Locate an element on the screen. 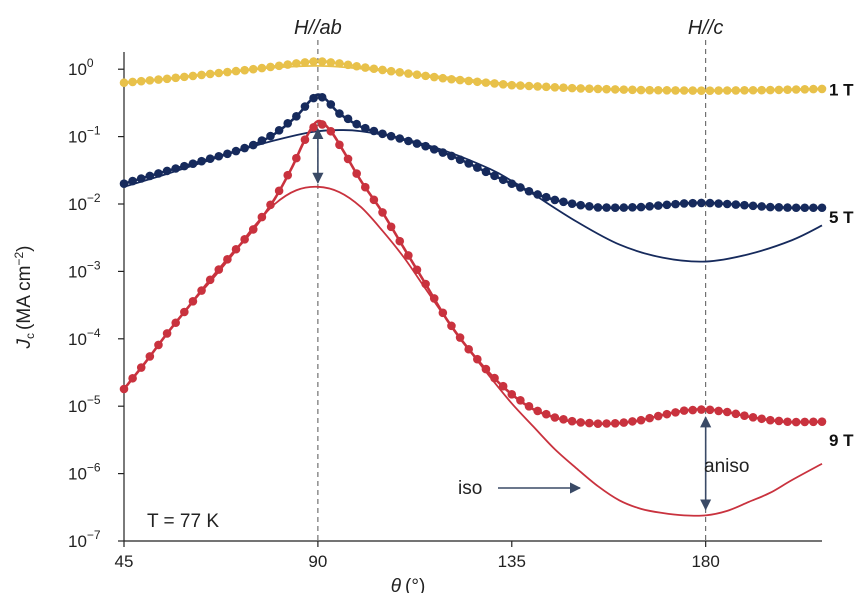 The image size is (863, 593). y-tick-label: 10⁰ is located at coordinates (81, 67).